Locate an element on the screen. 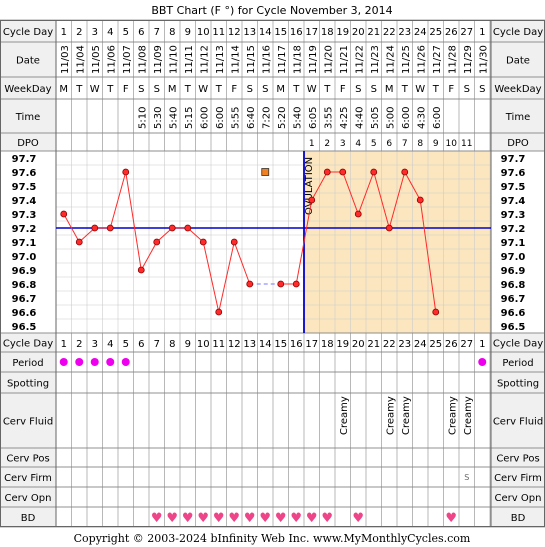 The width and height of the screenshot is (545, 547). cycle-day-cell: 13 is located at coordinates (249, 32).